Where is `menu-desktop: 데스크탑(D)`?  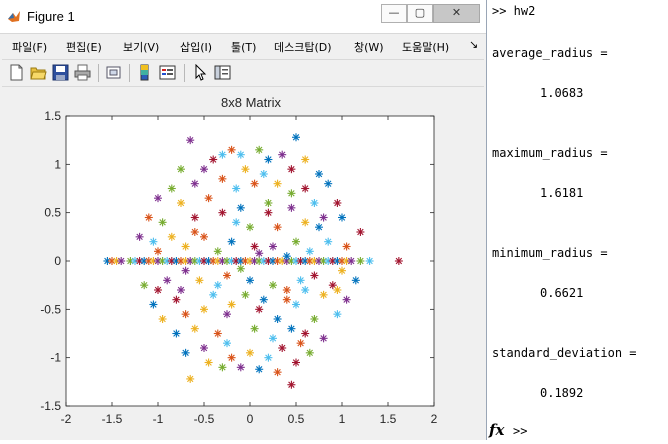
menu-desktop: 데스크탑(D) is located at coordinates (303, 47).